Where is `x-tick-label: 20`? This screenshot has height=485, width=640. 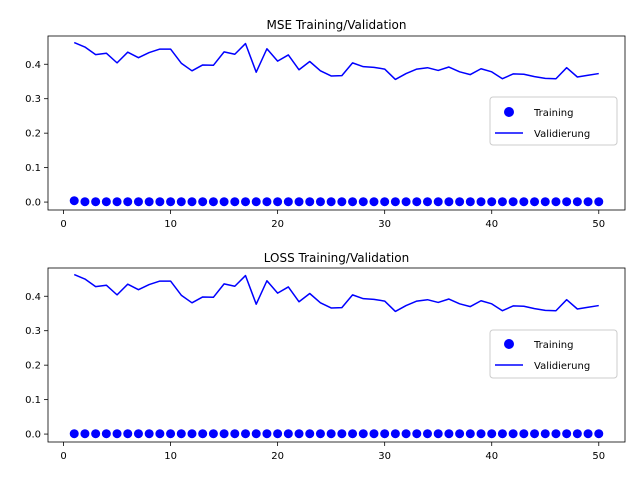 x-tick-label: 20 is located at coordinates (277, 456).